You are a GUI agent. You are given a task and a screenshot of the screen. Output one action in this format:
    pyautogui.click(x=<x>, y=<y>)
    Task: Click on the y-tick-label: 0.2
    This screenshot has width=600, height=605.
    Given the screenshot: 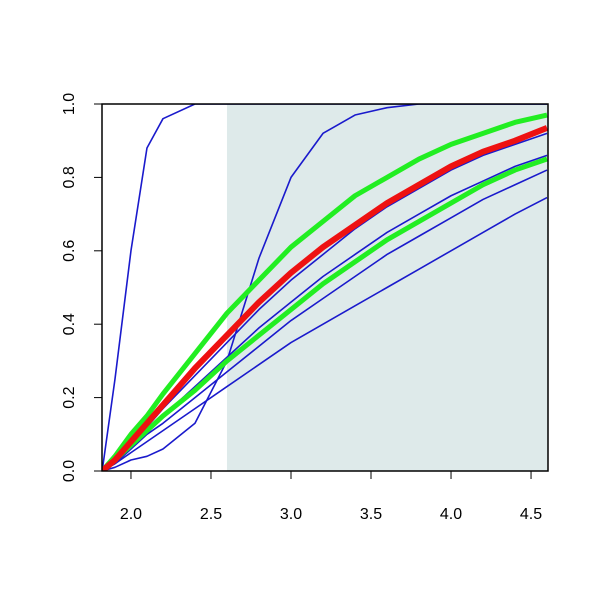 What is the action you would take?
    pyautogui.click(x=69, y=397)
    